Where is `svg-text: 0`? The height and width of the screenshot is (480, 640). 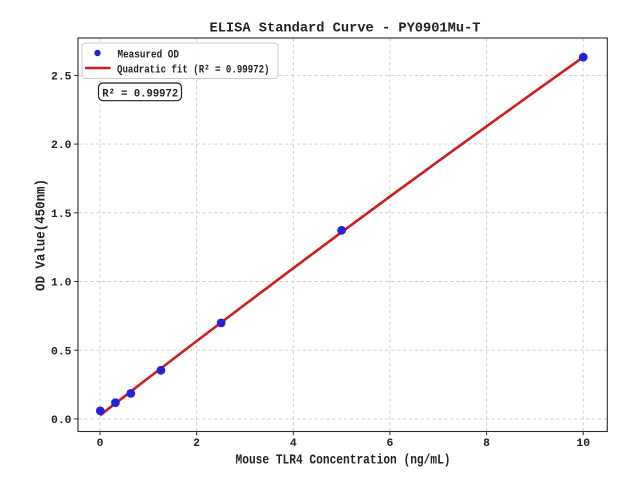
svg-text: 0 is located at coordinates (100, 444).